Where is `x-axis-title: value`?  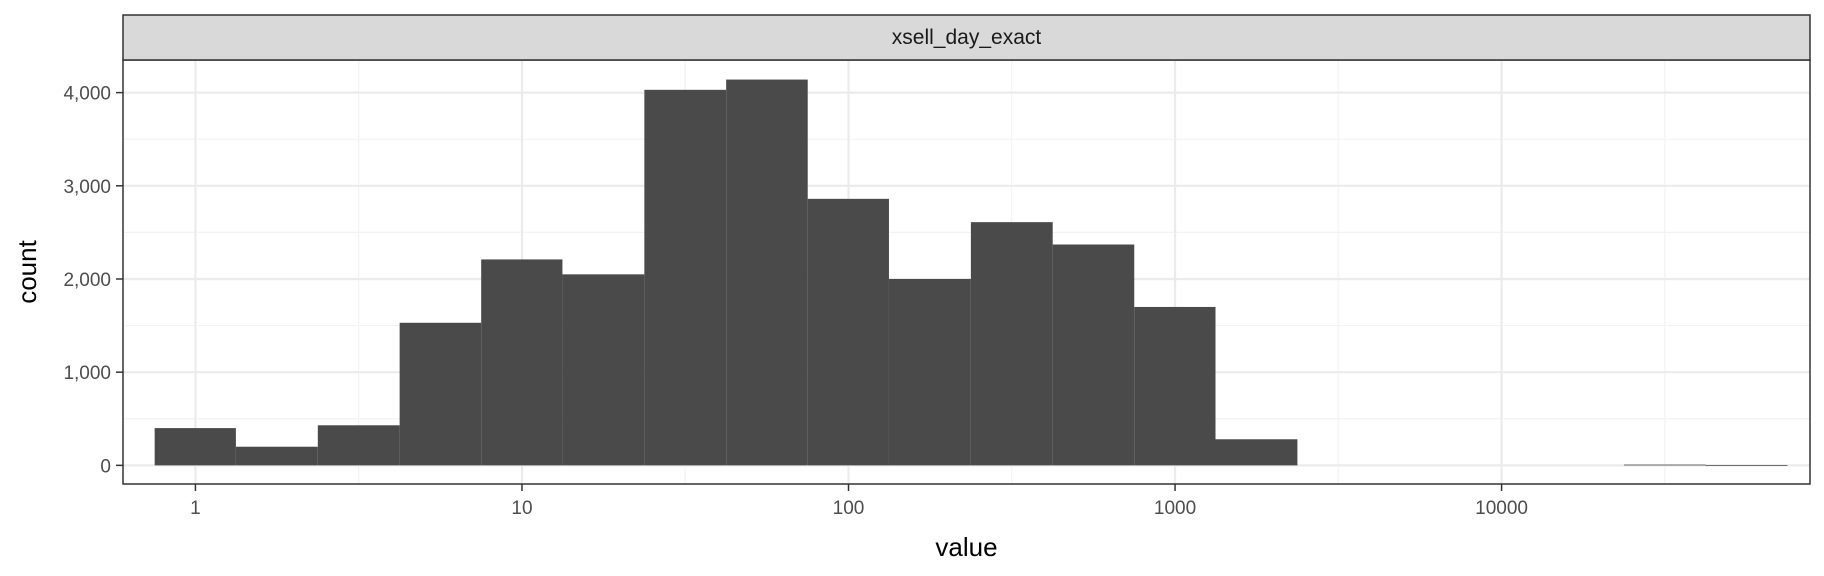
x-axis-title: value is located at coordinates (966, 547).